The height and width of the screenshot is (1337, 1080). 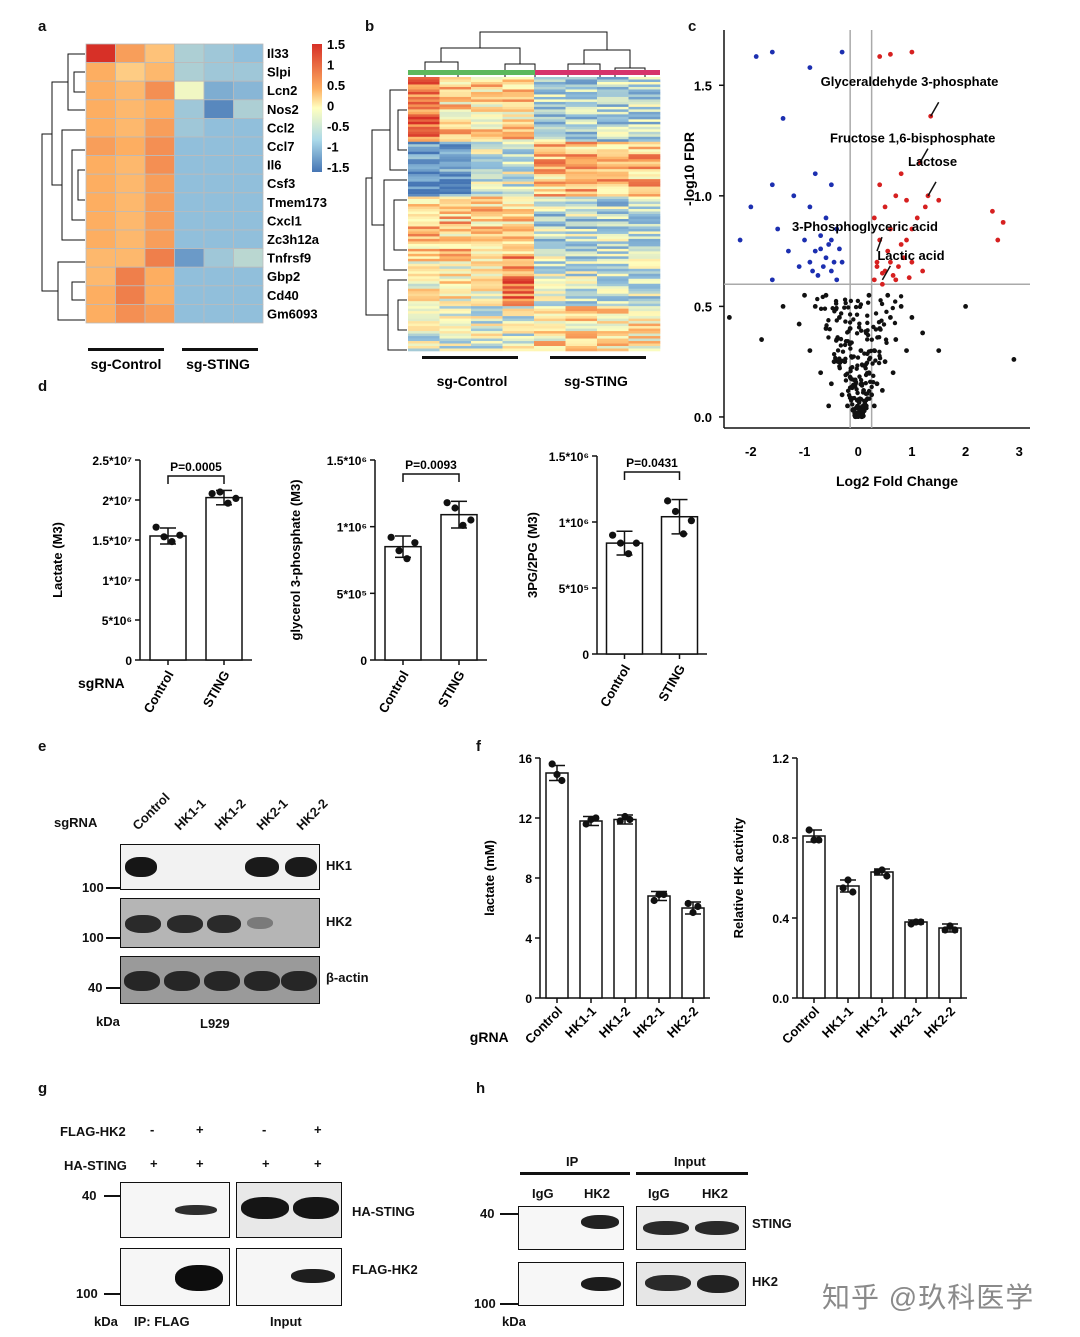 I want to click on d1-bar, so click(x=224, y=578).